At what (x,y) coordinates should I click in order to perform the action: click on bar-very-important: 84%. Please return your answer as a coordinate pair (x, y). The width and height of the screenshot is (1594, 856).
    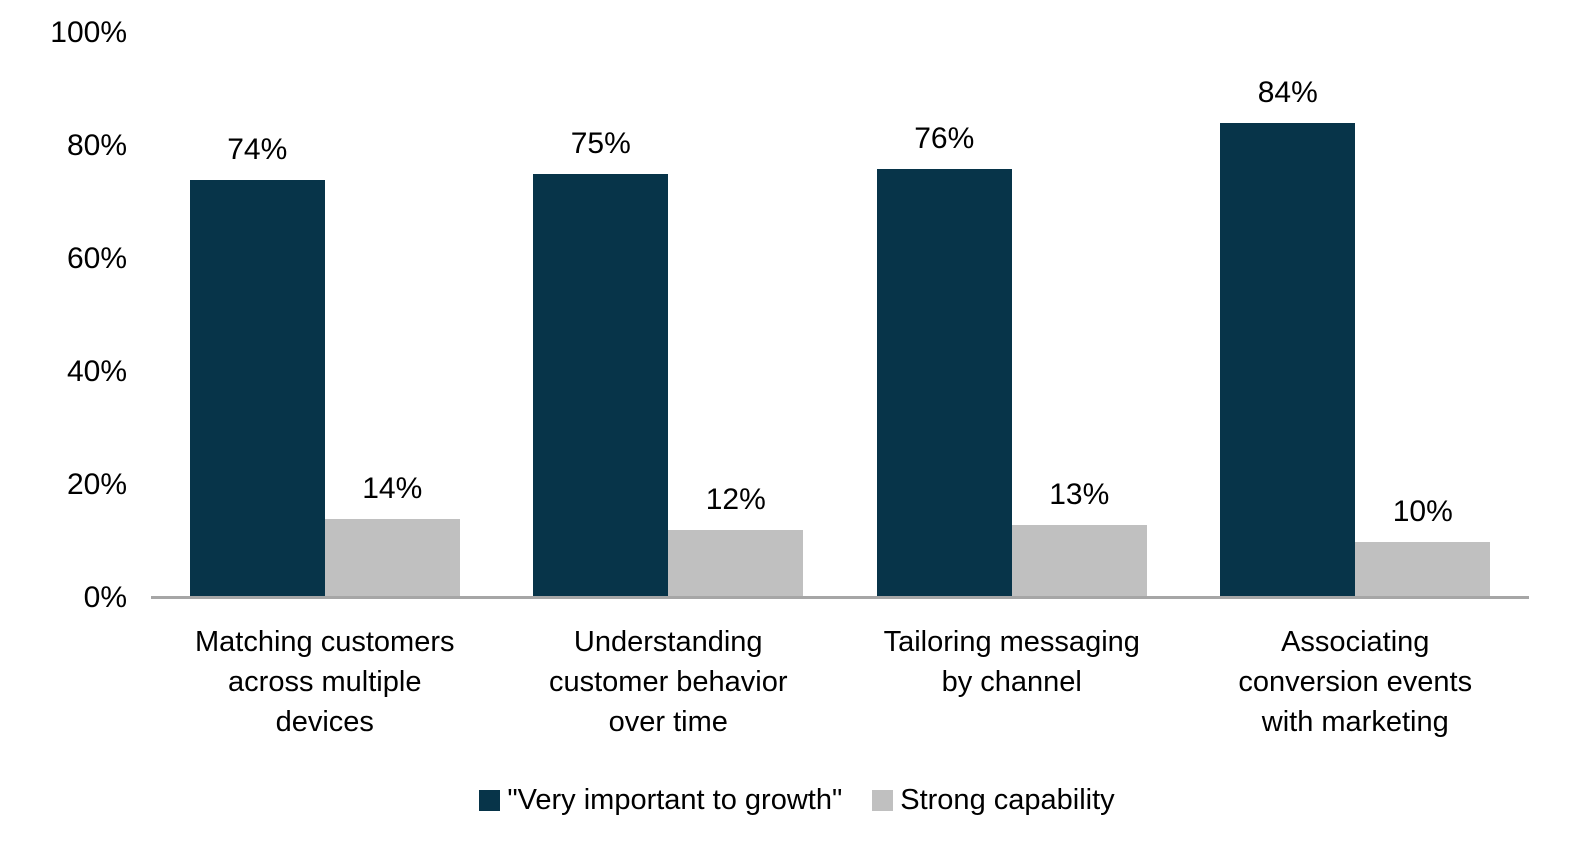
    Looking at the image, I should click on (1288, 338).